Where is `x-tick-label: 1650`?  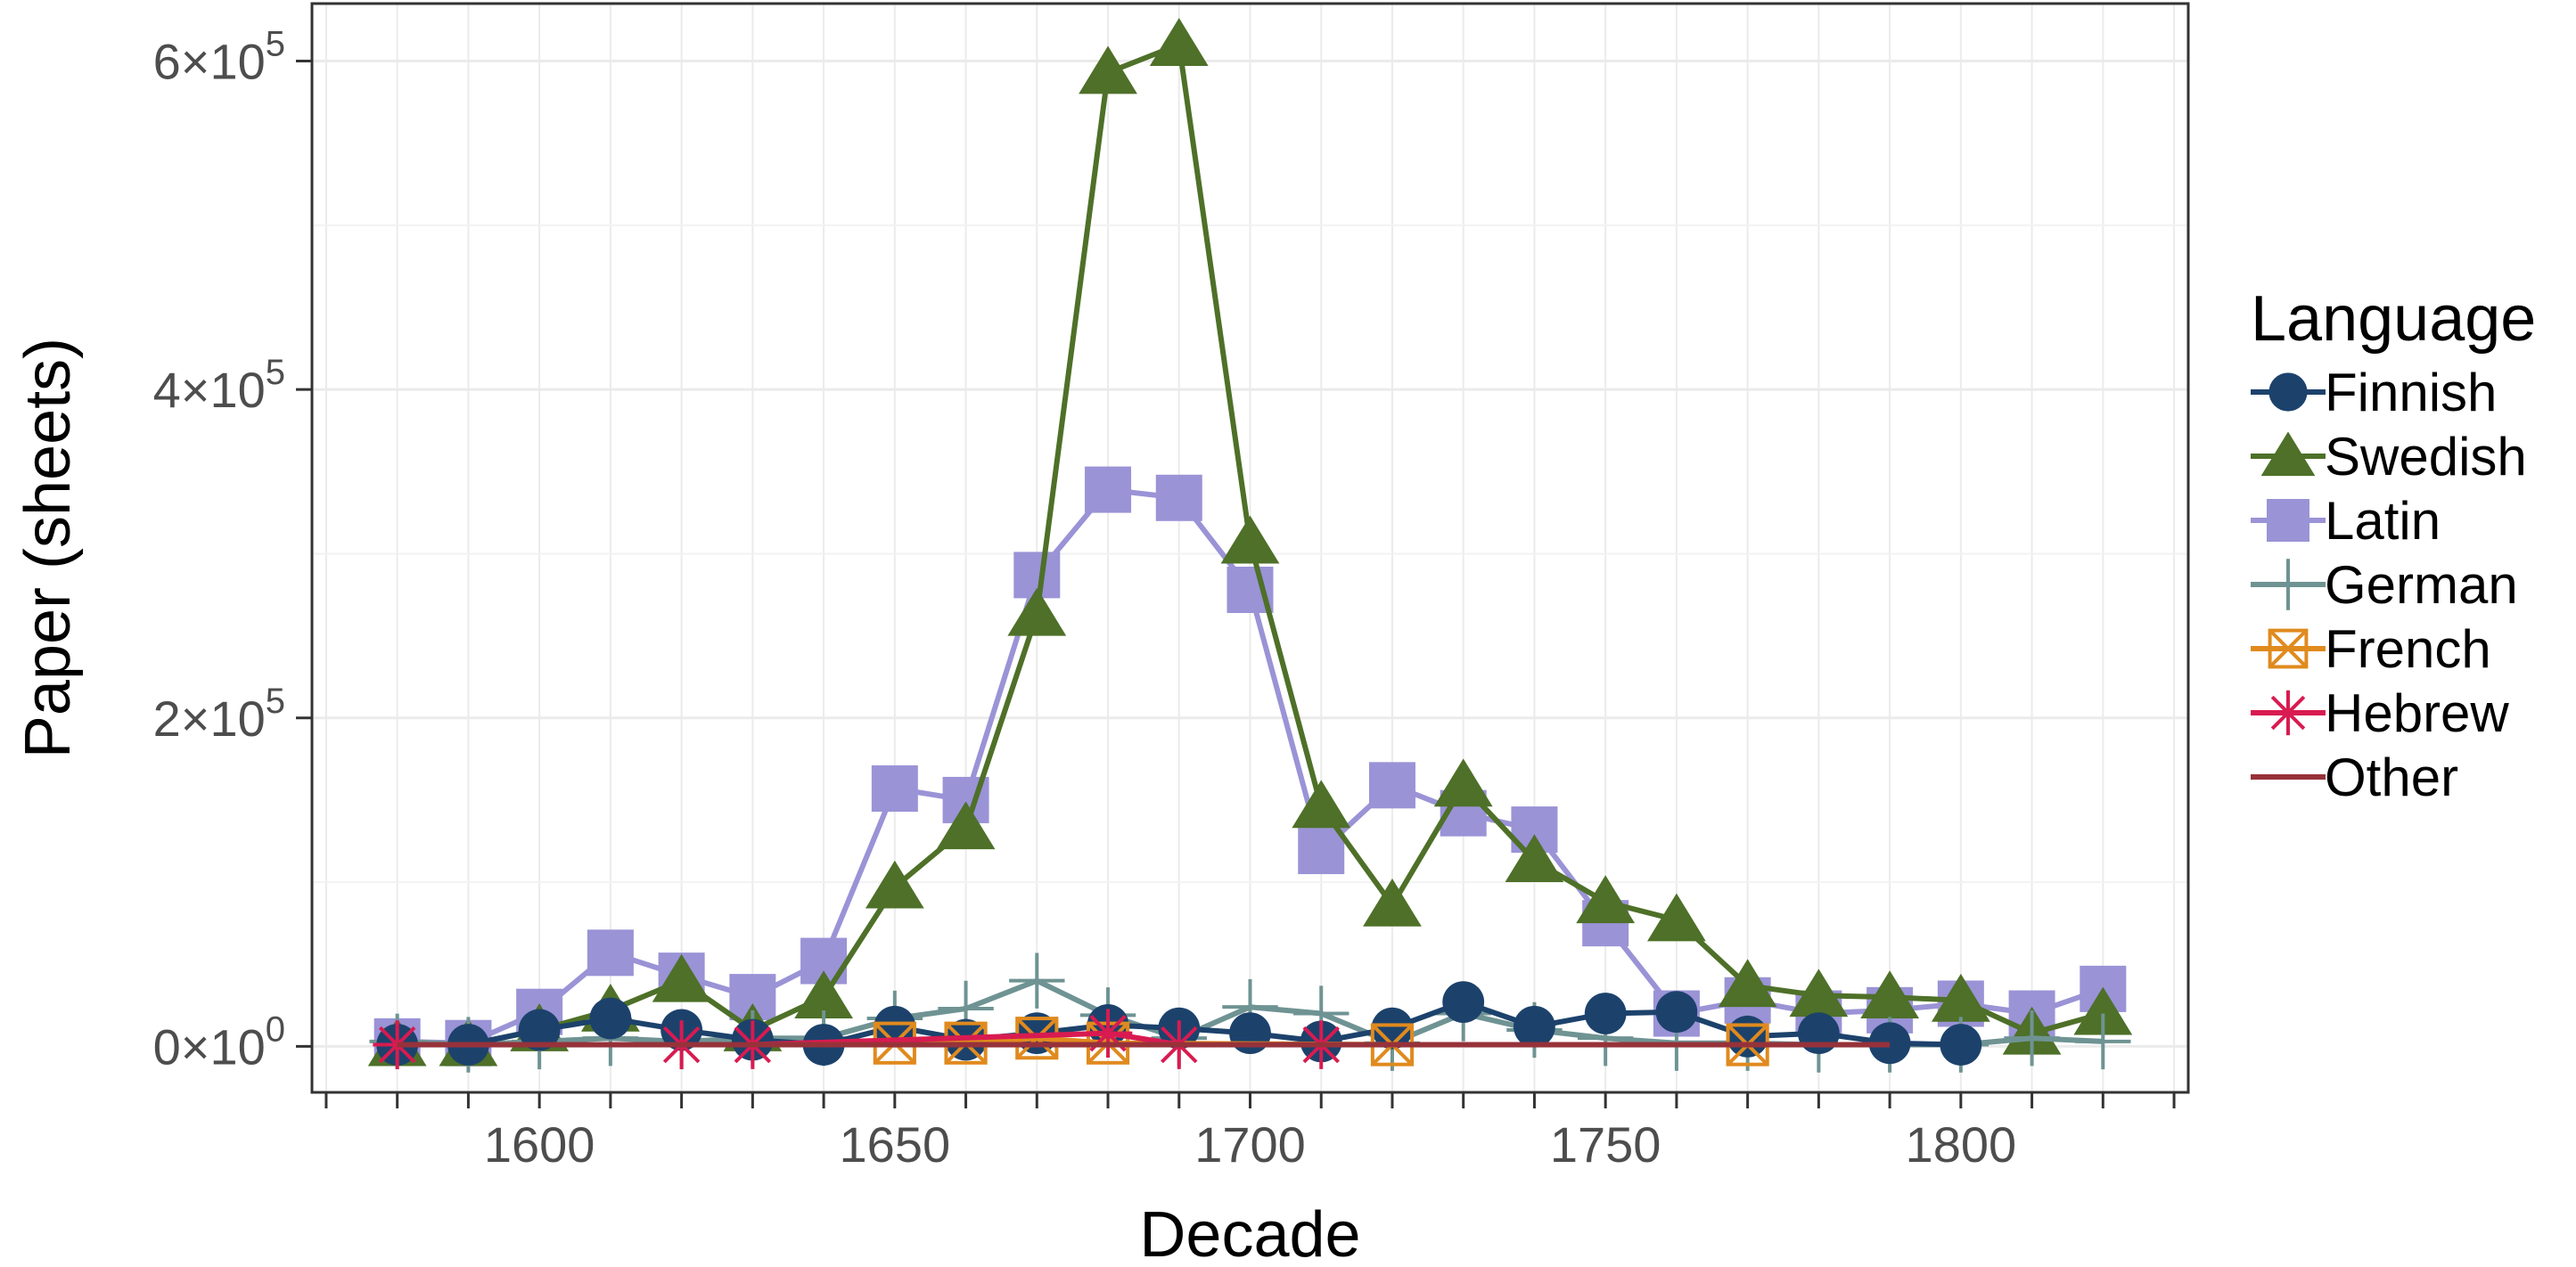
x-tick-label: 1650 is located at coordinates (896, 1144).